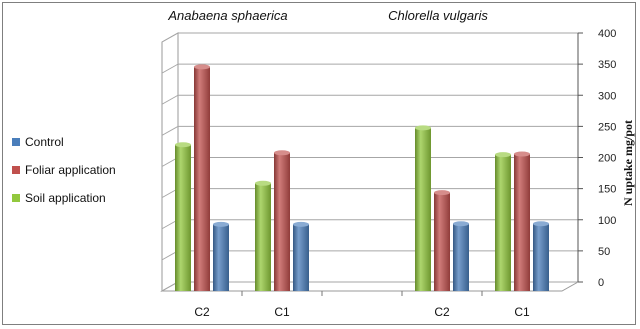 This screenshot has width=640, height=329. What do you see at coordinates (607, 34) in the screenshot?
I see `y-tick-label: 400` at bounding box center [607, 34].